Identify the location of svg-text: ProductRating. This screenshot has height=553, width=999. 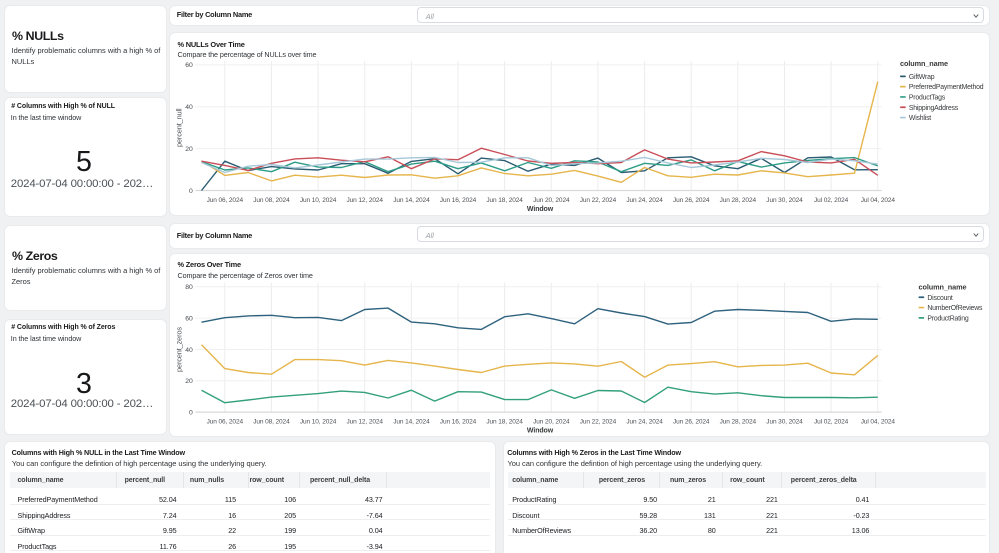
(947, 318).